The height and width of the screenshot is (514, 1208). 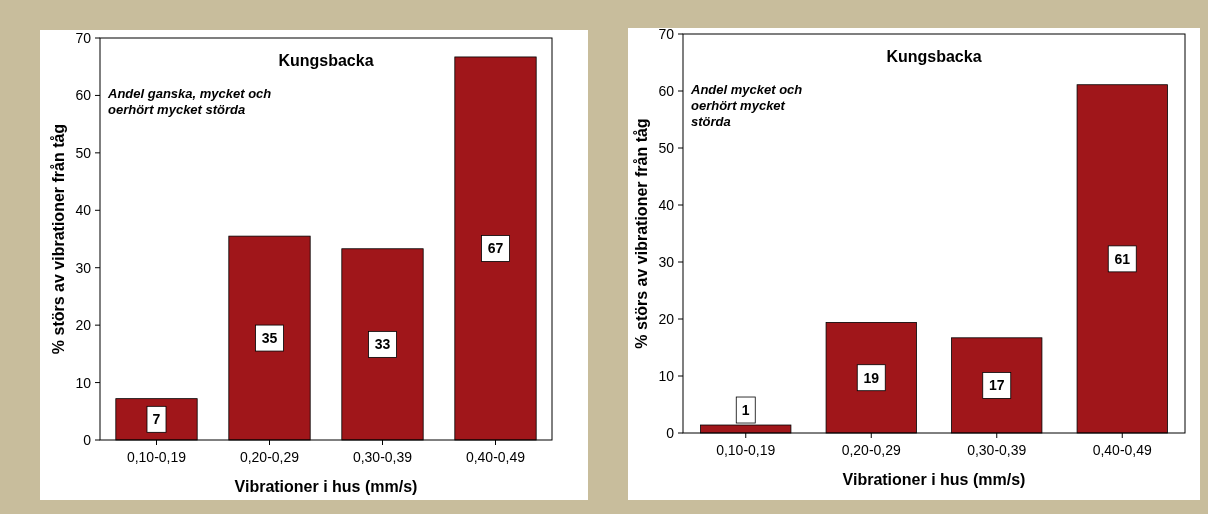 I want to click on annotation: Andel mycket och oerhört mycket störda, so click(x=746, y=105).